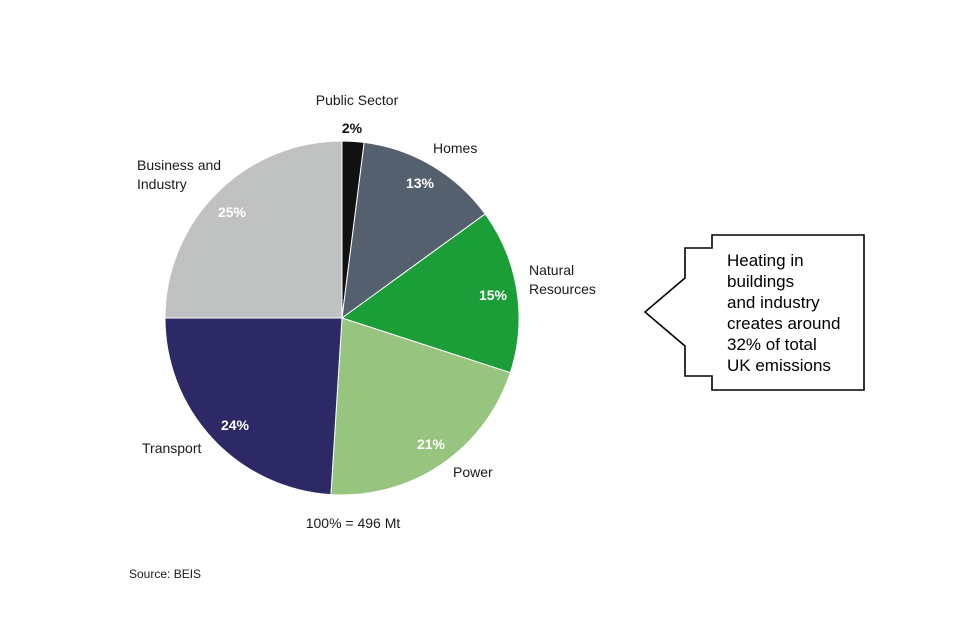 The height and width of the screenshot is (640, 960). What do you see at coordinates (165, 574) in the screenshot?
I see `source-label: Source: BEIS` at bounding box center [165, 574].